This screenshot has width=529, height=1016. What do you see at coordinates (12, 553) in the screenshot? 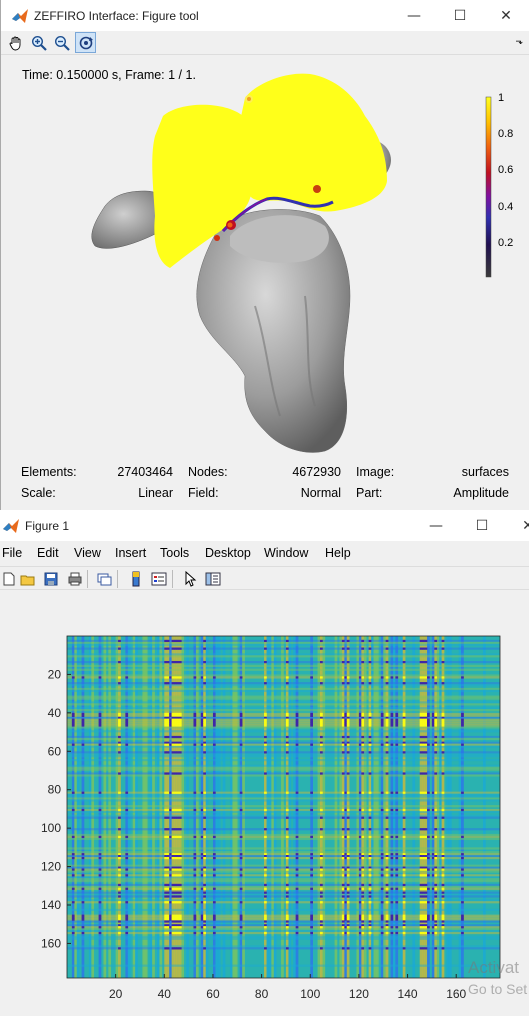
I see `menu-file: File` at bounding box center [12, 553].